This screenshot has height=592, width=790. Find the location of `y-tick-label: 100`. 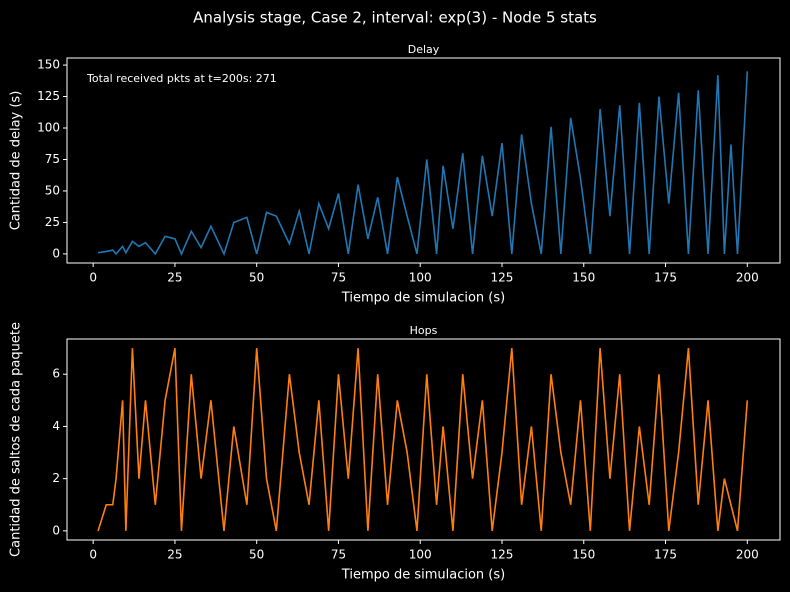

y-tick-label: 100 is located at coordinates (48, 128).